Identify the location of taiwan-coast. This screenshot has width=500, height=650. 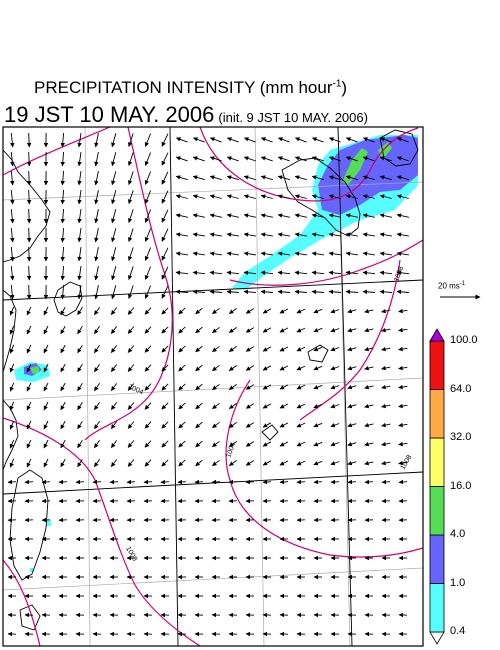
(29, 525).